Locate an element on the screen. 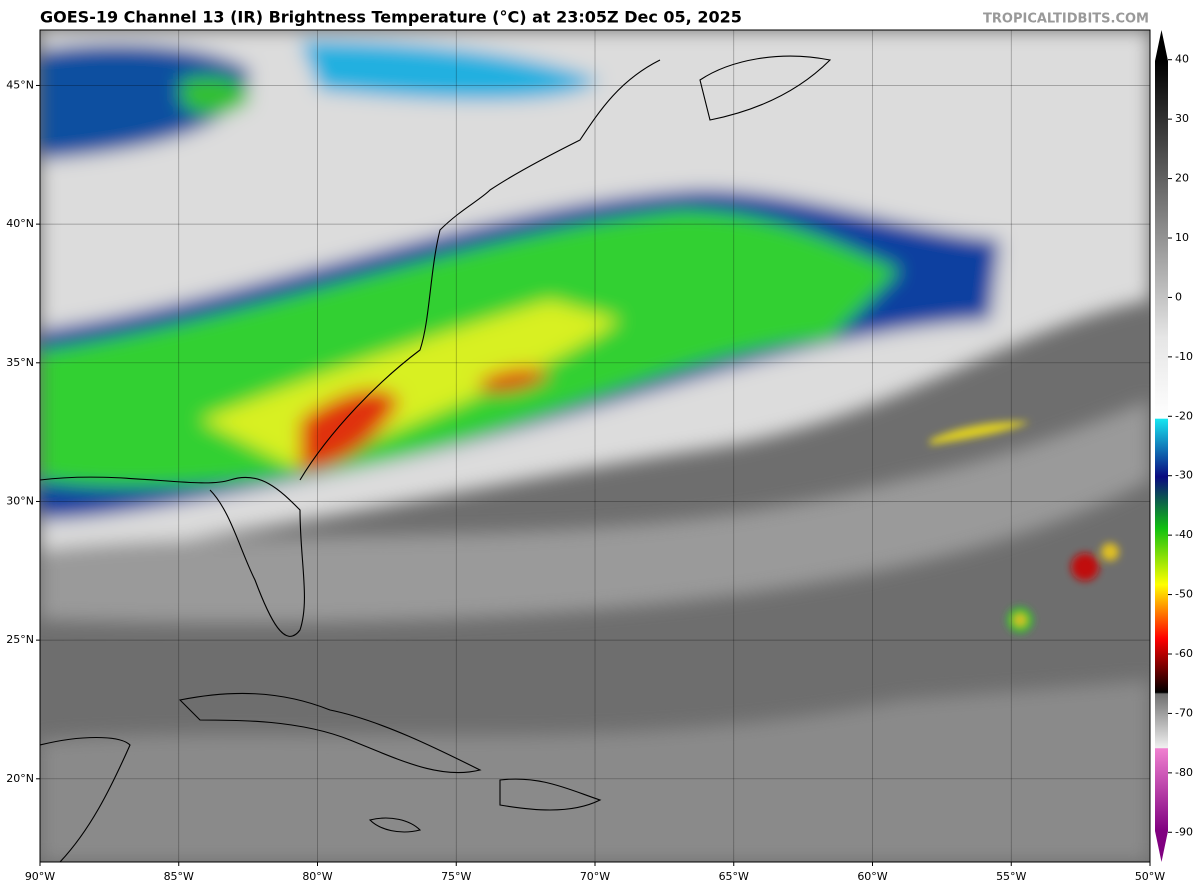 This screenshot has width=1200, height=885. colorbar-label: 0 is located at coordinates (1178, 296).